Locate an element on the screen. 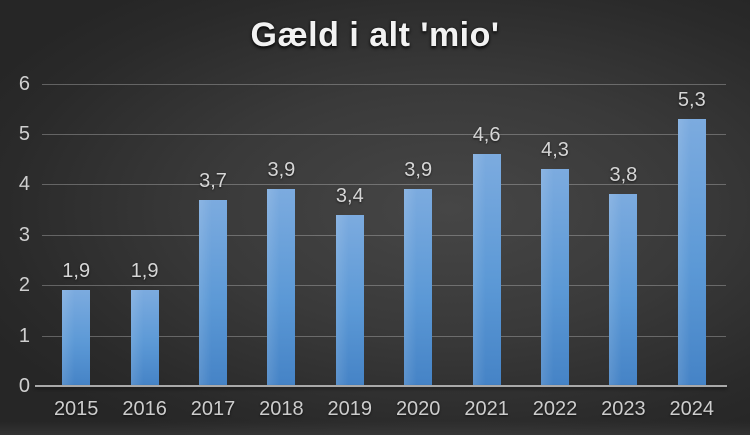  x-axis-label: 2018 is located at coordinates (281, 409).